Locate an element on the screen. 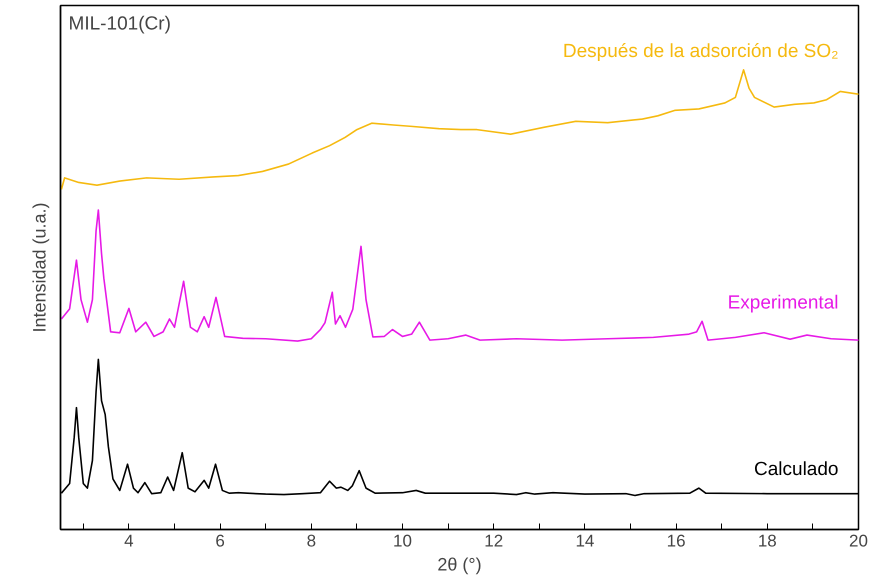 The height and width of the screenshot is (577, 876). x-tick-label: 6 is located at coordinates (220, 541).